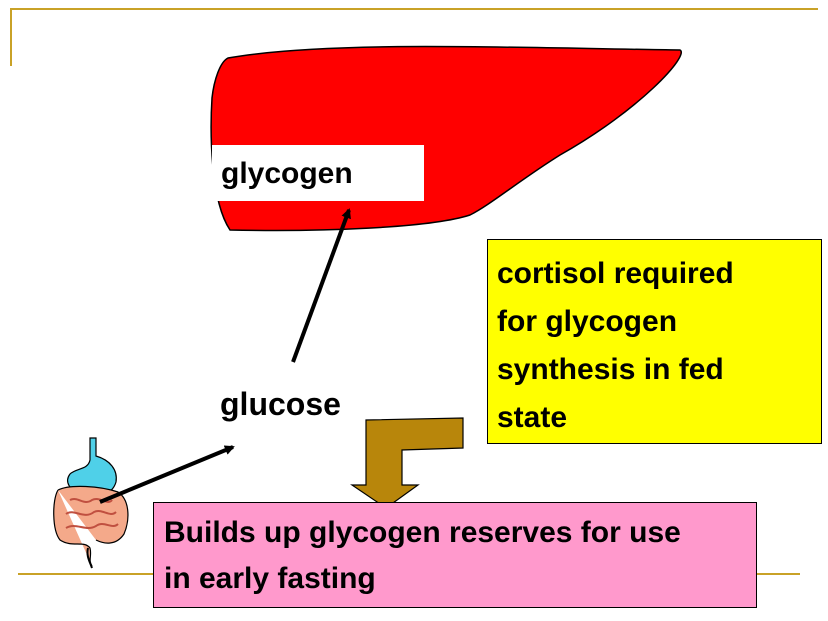 This screenshot has height=621, width=828. I want to click on result-note-line: in early fasting, so click(270, 578).